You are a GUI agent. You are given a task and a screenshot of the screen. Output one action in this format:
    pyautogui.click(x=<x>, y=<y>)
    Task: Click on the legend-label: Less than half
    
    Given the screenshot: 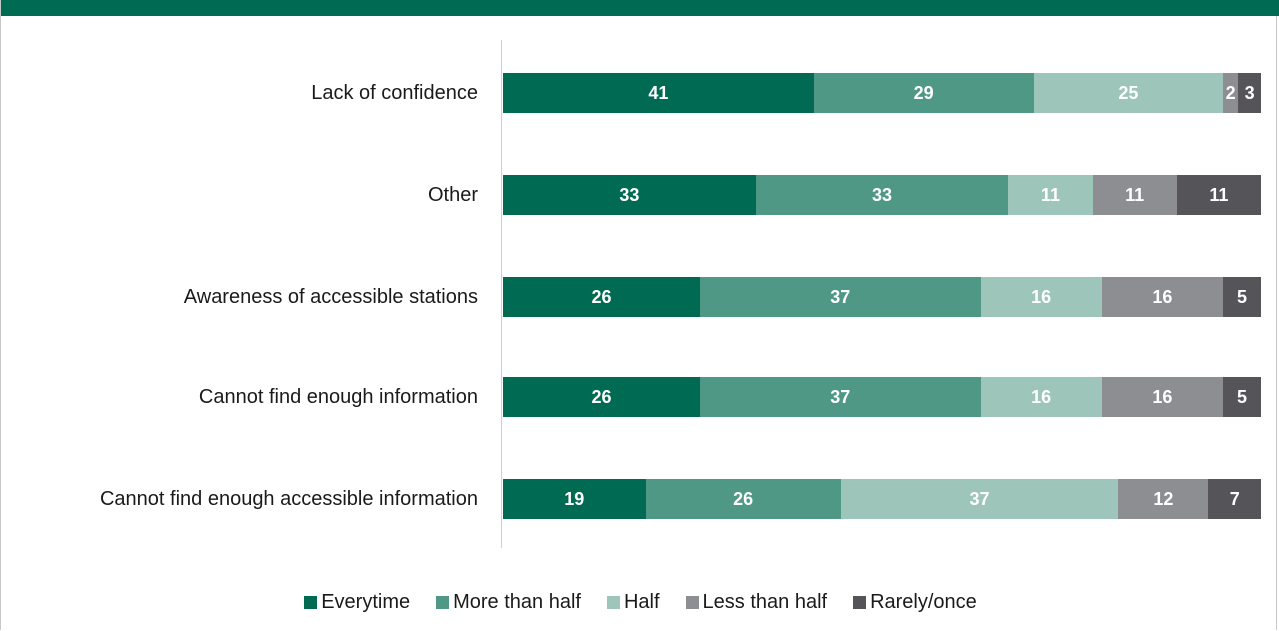 What is the action you would take?
    pyautogui.click(x=765, y=601)
    